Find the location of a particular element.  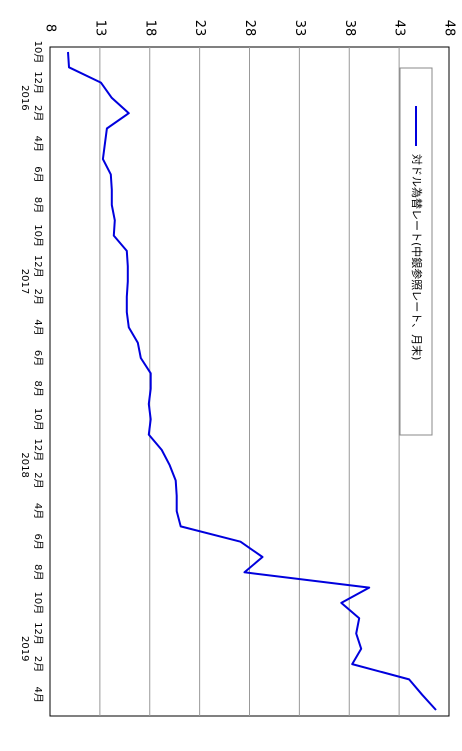

year-label: 2018 is located at coordinates (24, 464).